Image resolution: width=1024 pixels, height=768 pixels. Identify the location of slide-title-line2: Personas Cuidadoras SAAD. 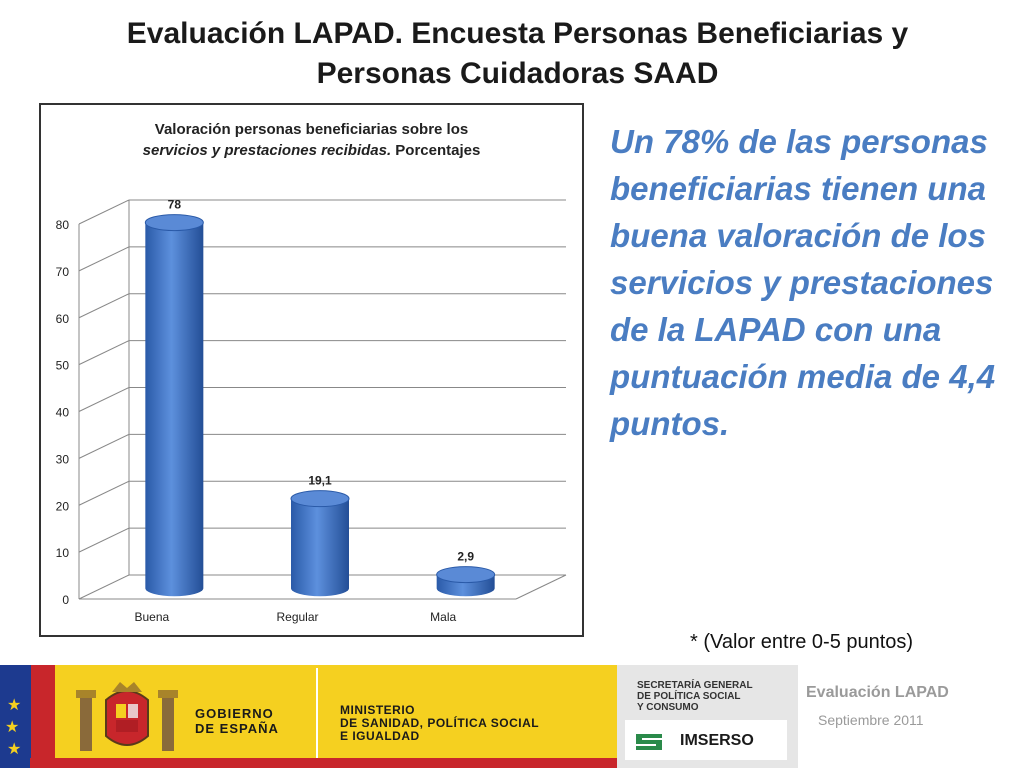
(517, 73).